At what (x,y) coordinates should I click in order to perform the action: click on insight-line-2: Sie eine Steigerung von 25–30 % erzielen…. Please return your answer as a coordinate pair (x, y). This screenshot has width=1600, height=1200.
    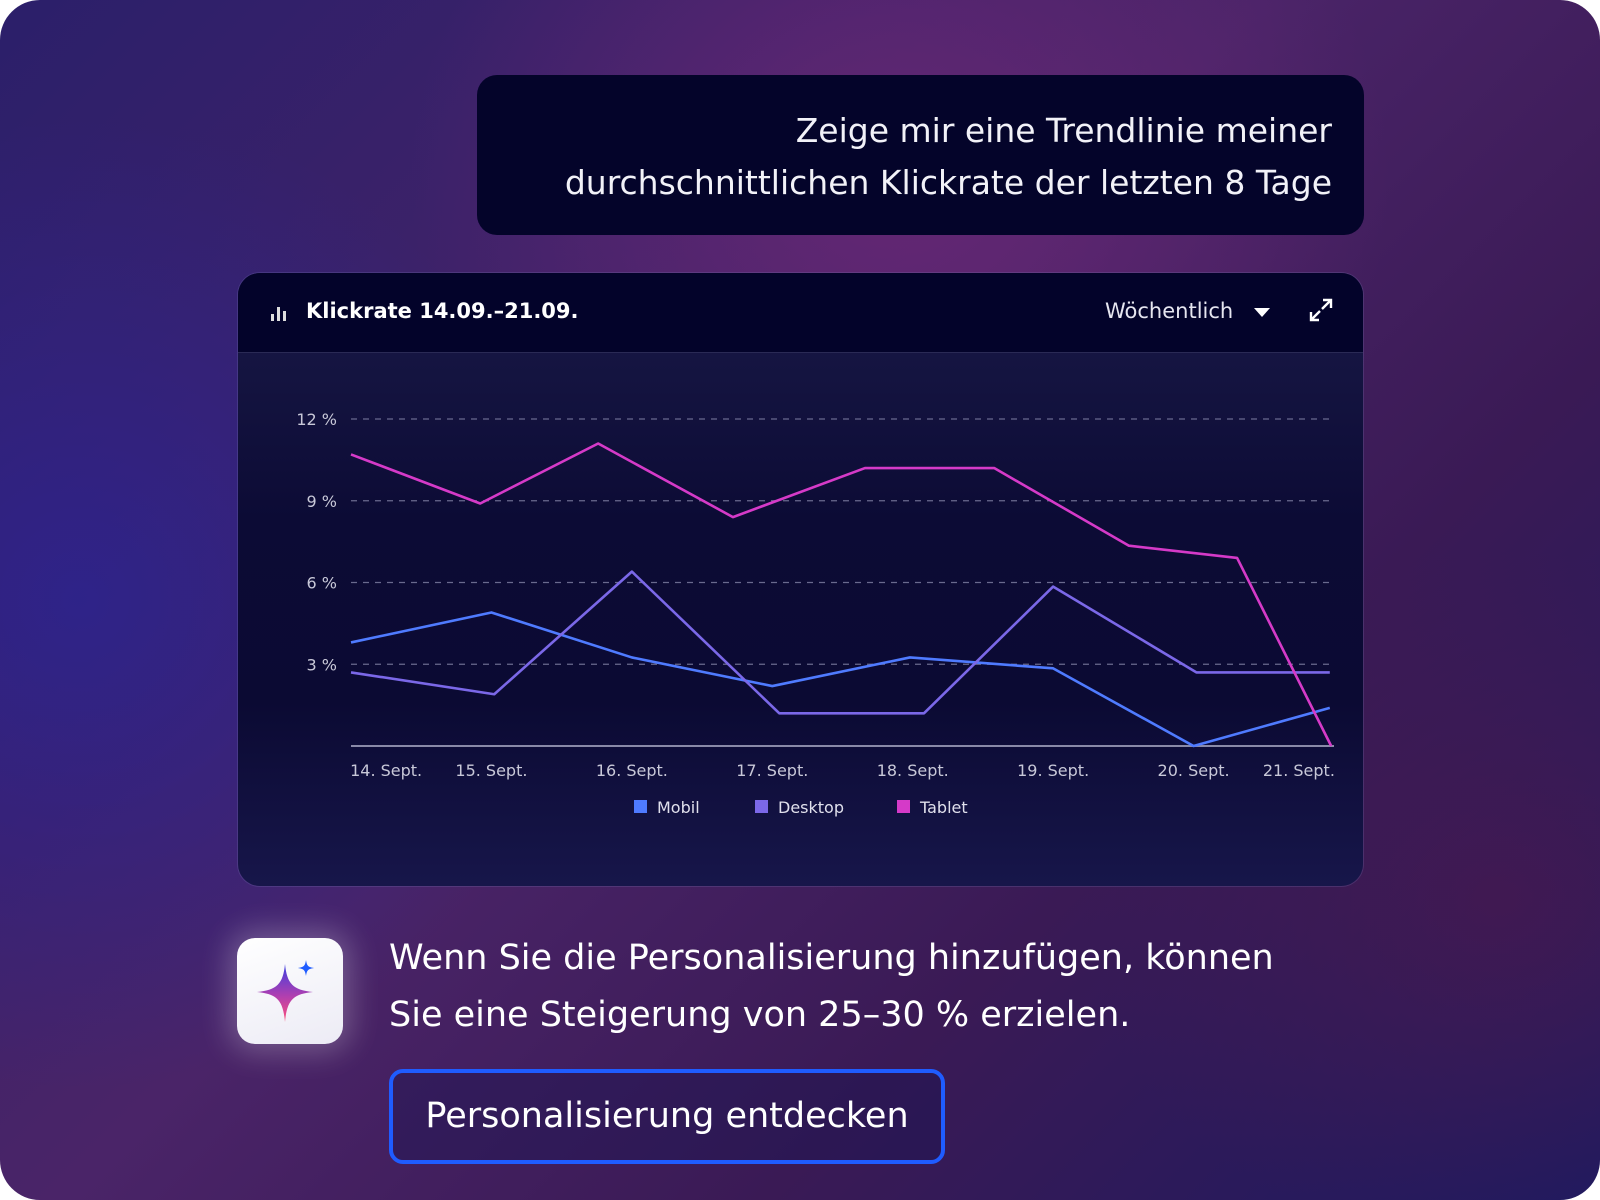
    Looking at the image, I should click on (760, 1015).